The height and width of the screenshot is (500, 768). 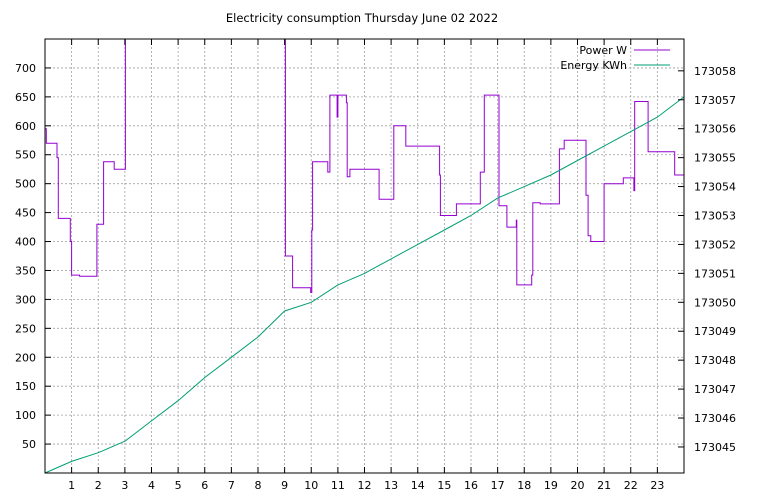 I want to click on x-tick-label: 9, so click(x=284, y=485).